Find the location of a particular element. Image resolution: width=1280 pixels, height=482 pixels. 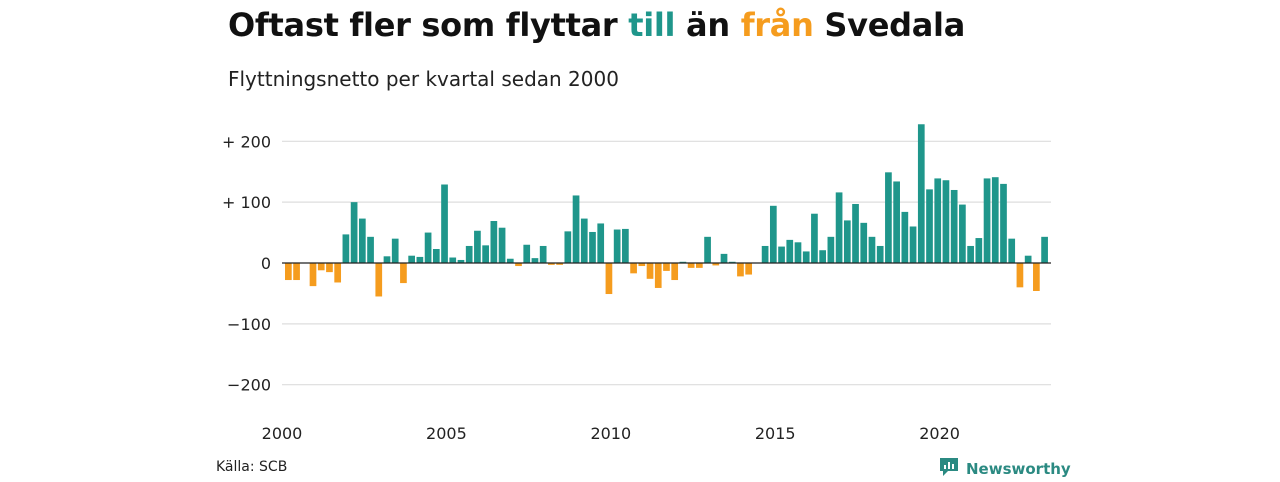

x-tick-label: 2010 is located at coordinates (610, 433).